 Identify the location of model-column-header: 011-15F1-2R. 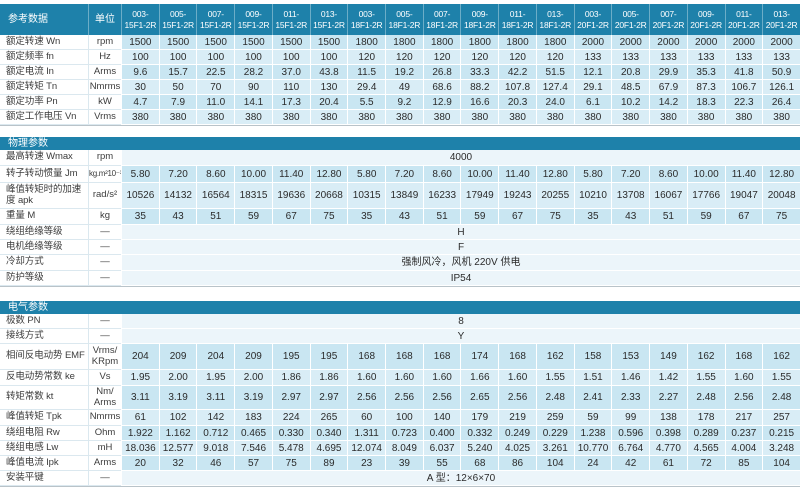
(290, 19).